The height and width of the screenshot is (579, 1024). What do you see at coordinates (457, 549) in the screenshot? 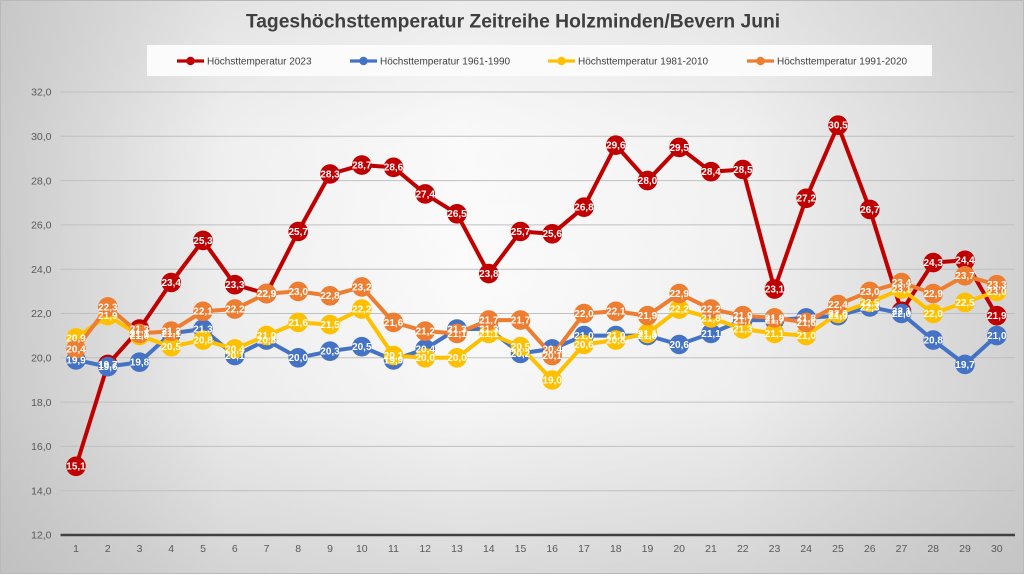
I see `svg-text: 13` at bounding box center [457, 549].